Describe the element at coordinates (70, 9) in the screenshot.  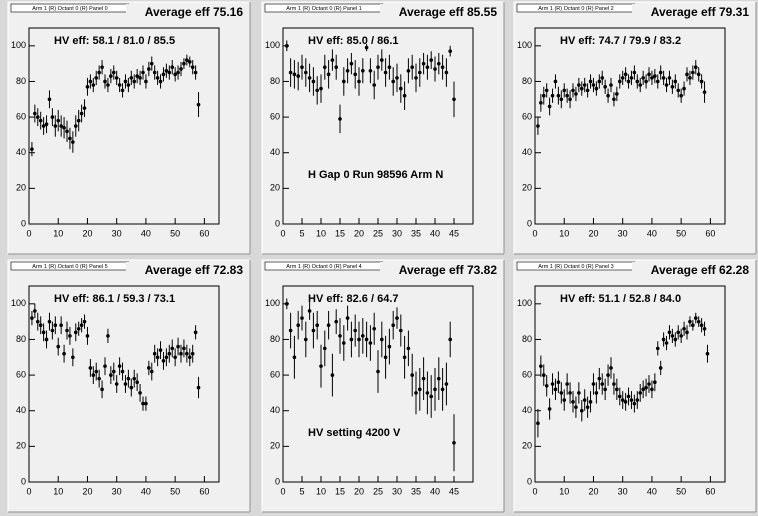
I see `header: Arm 1 (R) Octant 0 (R) Panel 0` at that location.